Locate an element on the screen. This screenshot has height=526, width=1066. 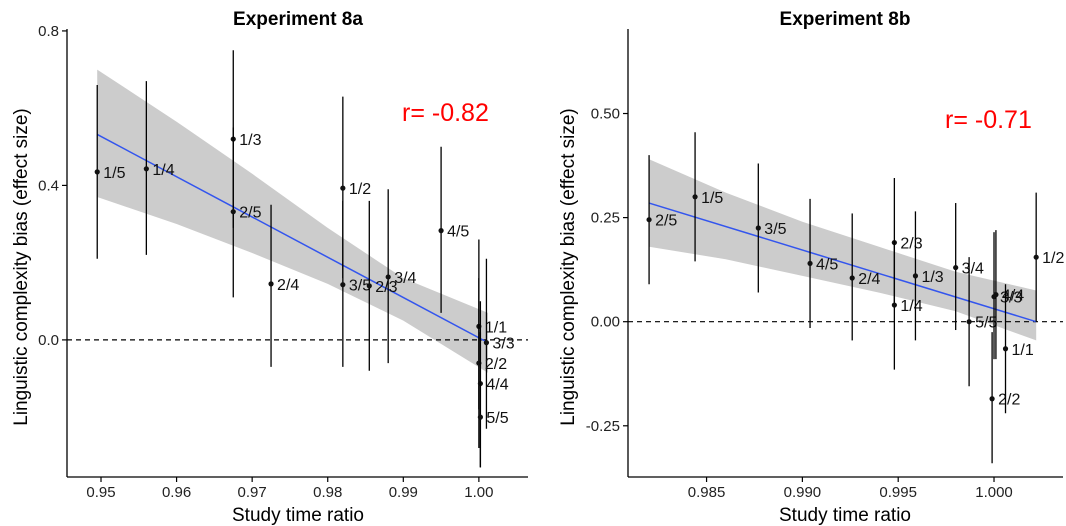
x-tick-label: 1.000 is located at coordinates (994, 492).